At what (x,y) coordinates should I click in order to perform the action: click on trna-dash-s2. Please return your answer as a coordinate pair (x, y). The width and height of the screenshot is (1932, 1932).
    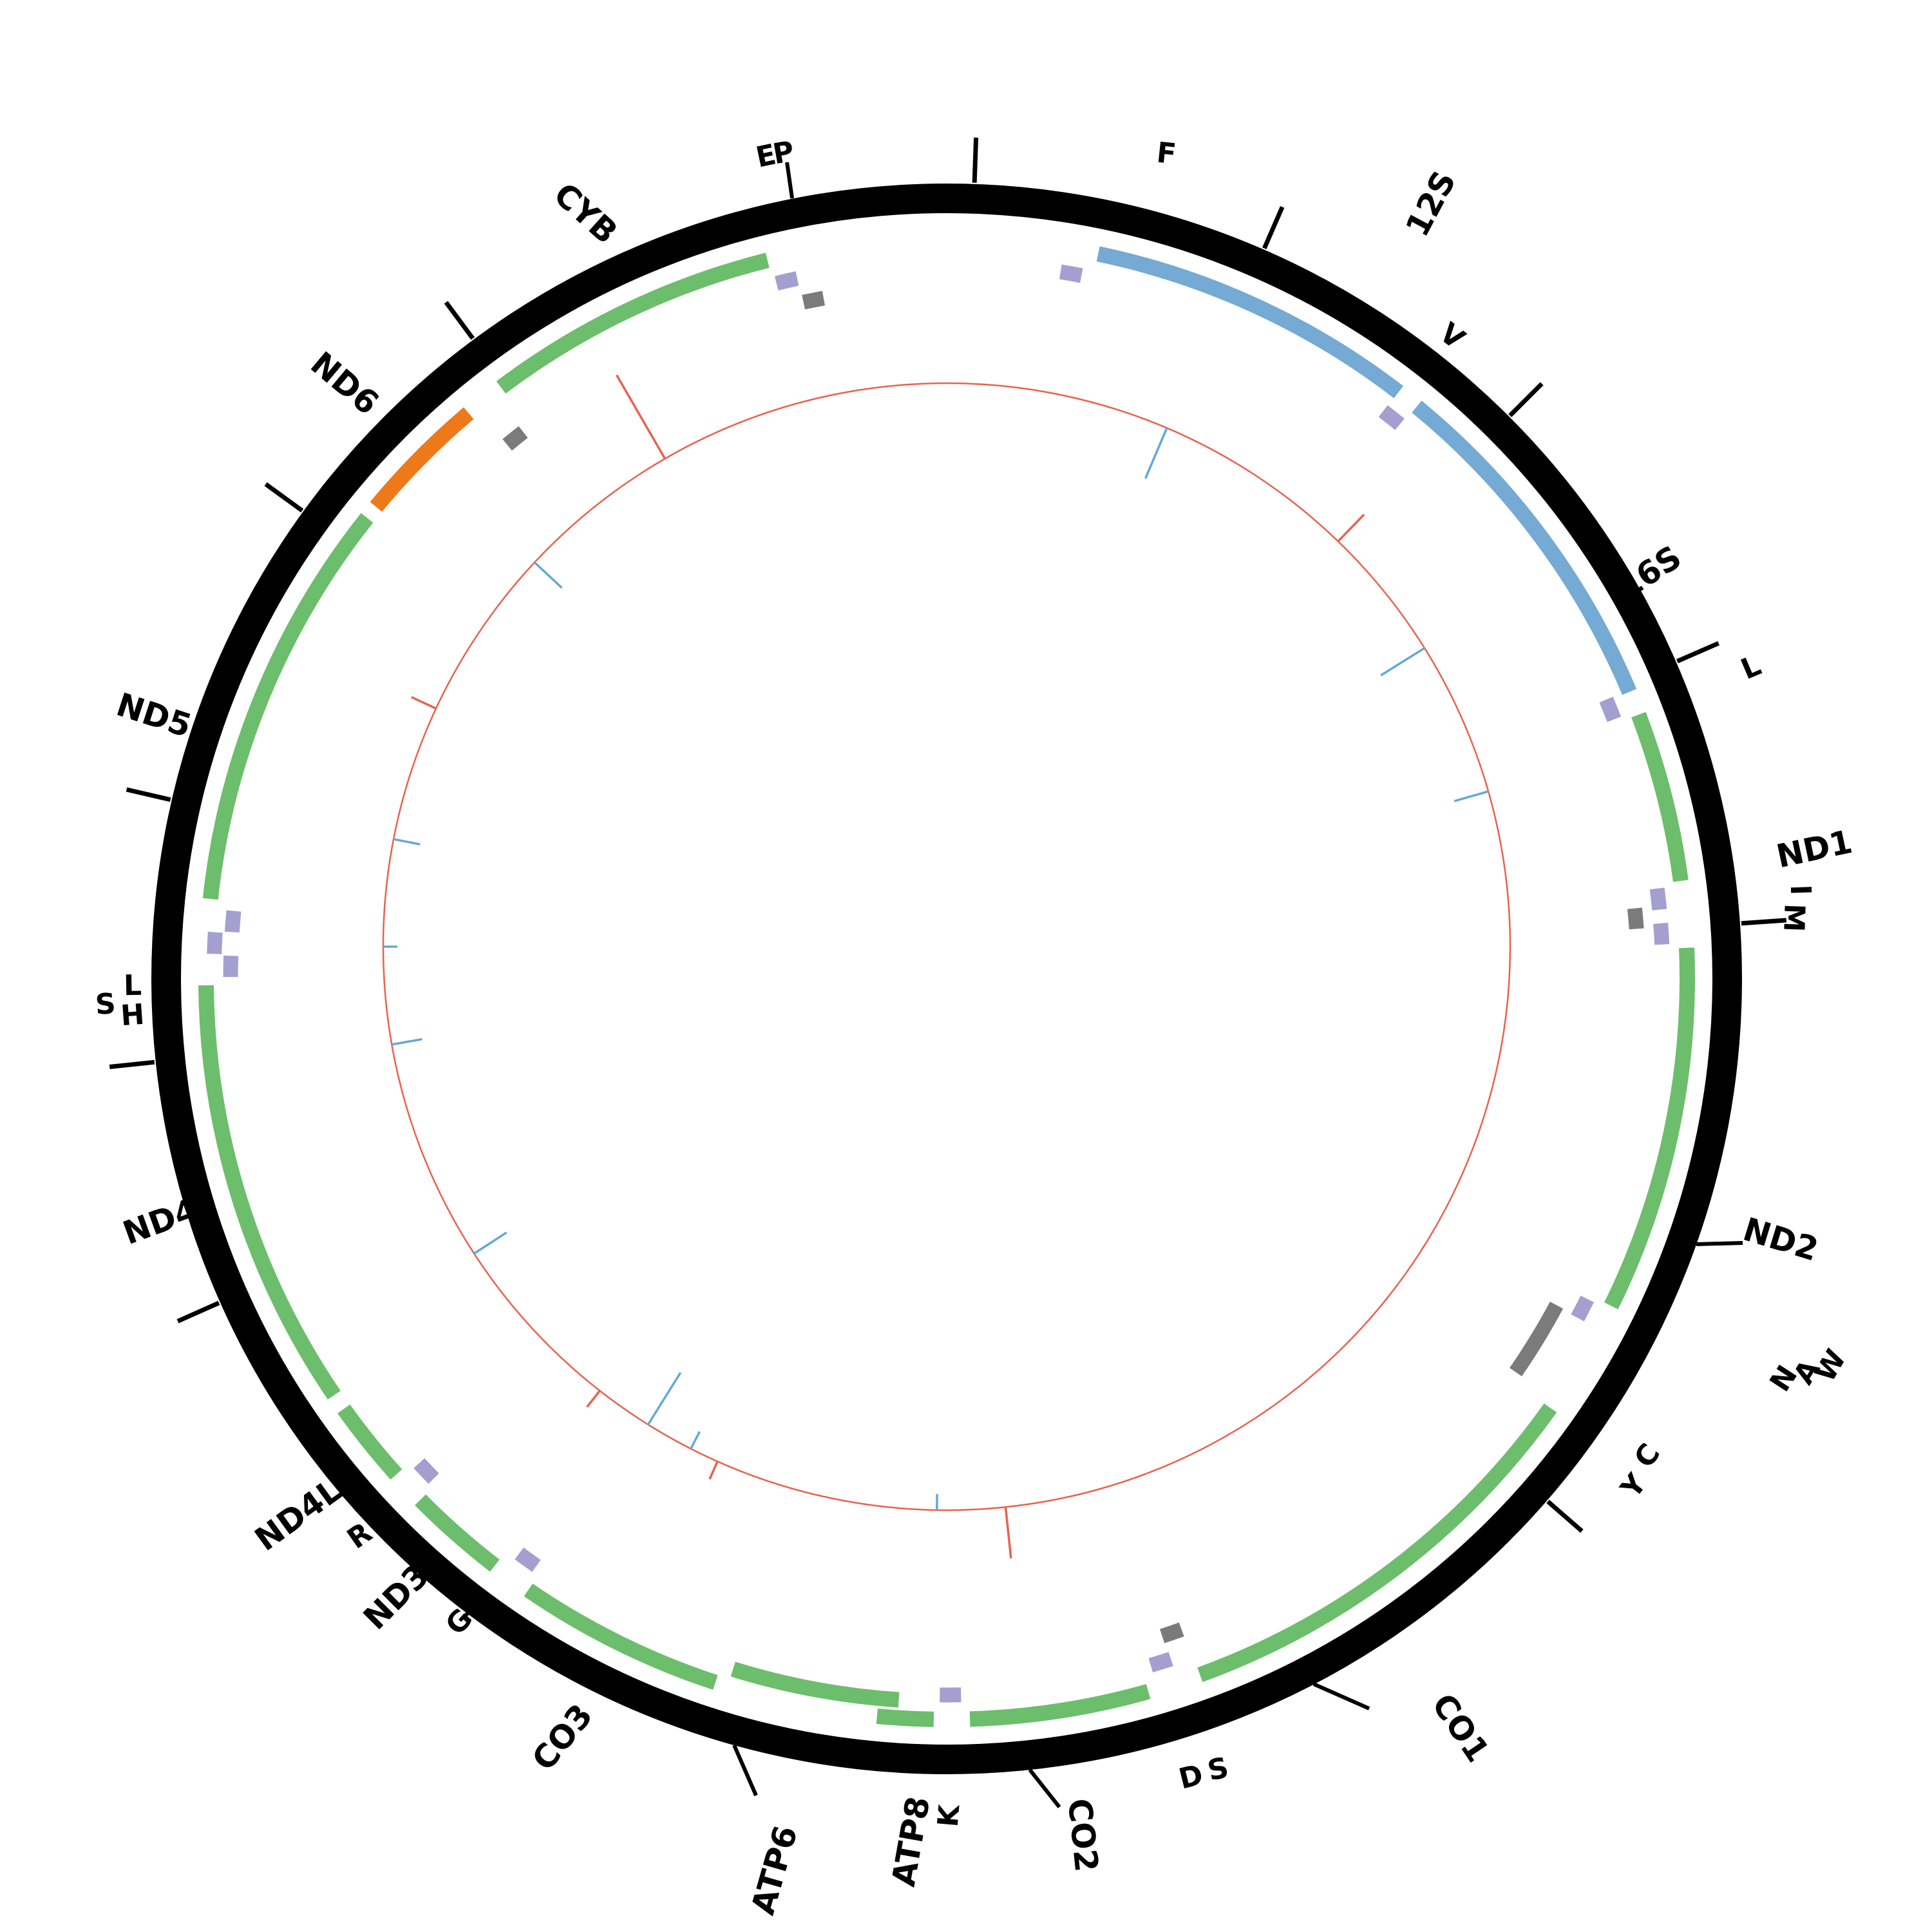
    Looking at the image, I should click on (215, 943).